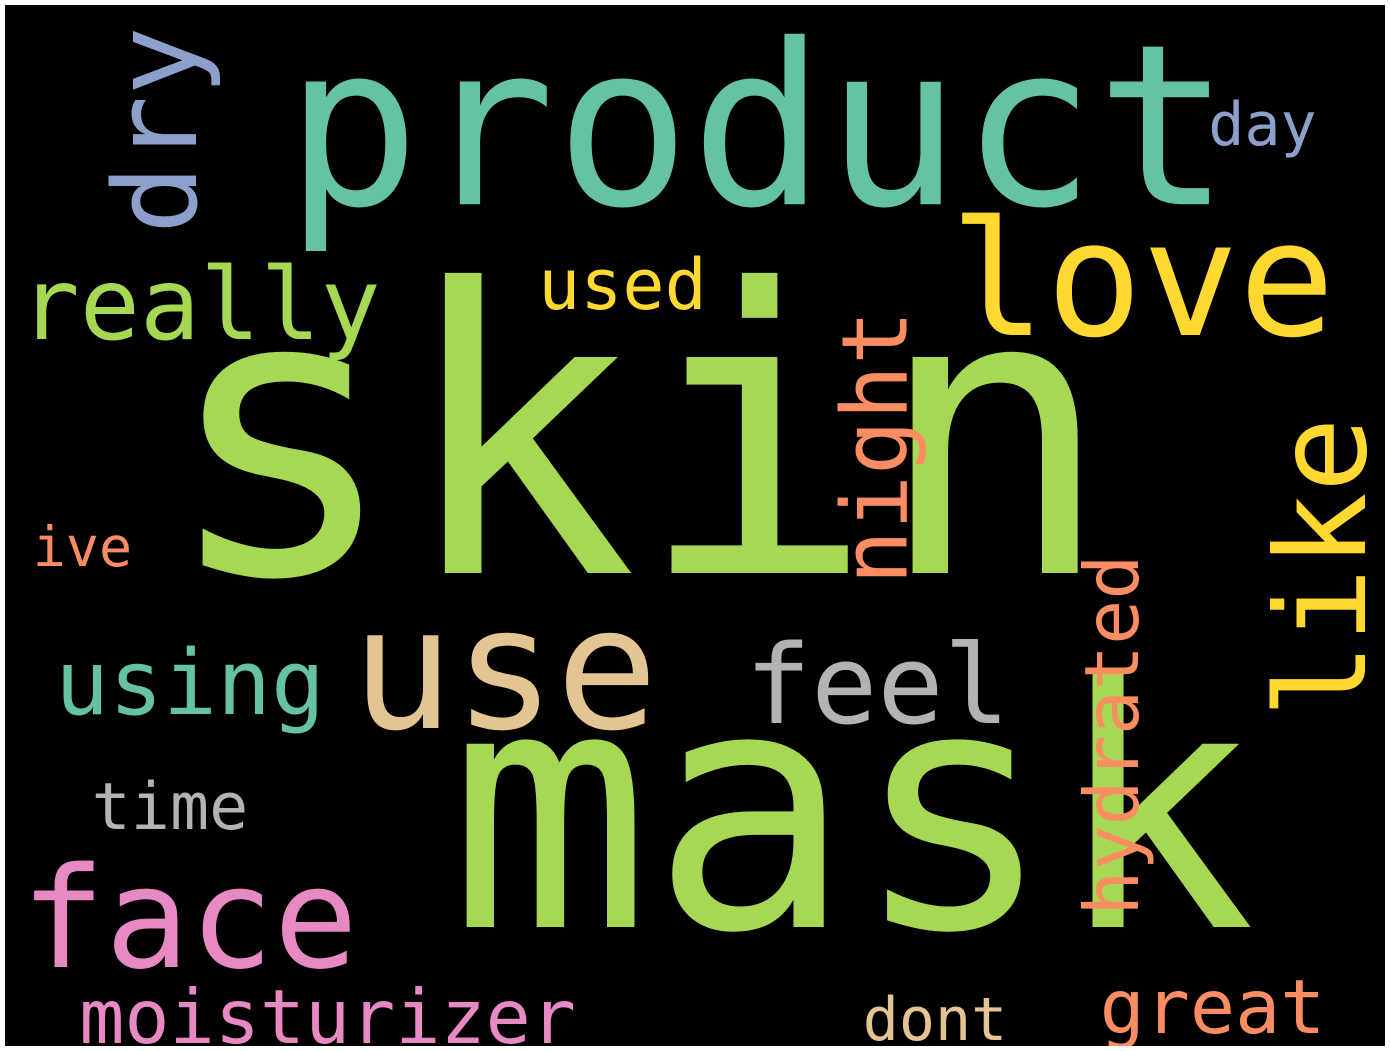 The image size is (1390, 1051). I want to click on word-day: day, so click(1262, 125).